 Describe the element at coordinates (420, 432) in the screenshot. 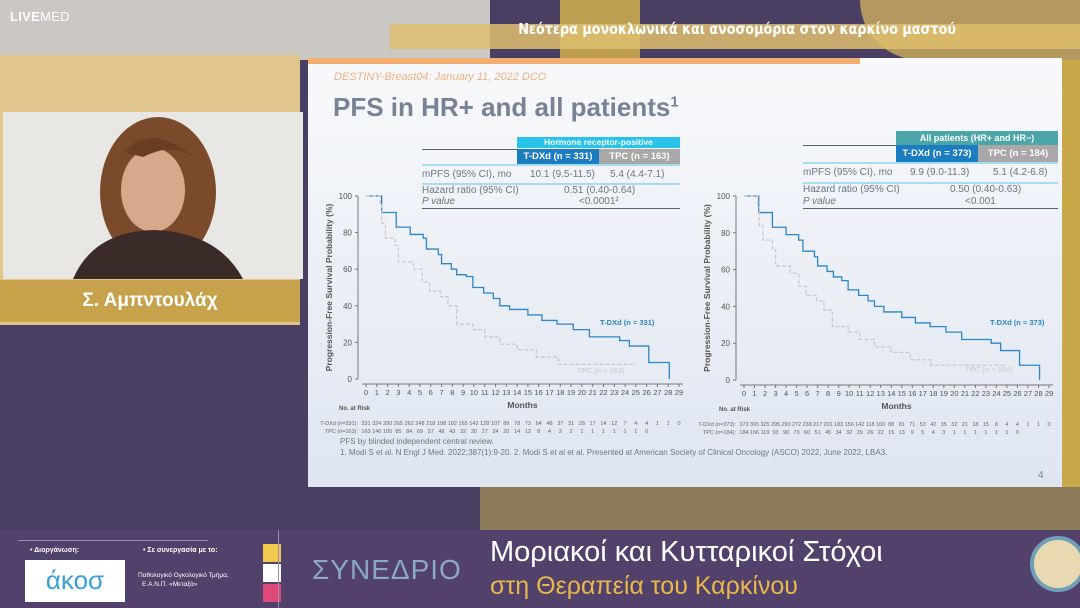

I see `risk-value: 69` at that location.